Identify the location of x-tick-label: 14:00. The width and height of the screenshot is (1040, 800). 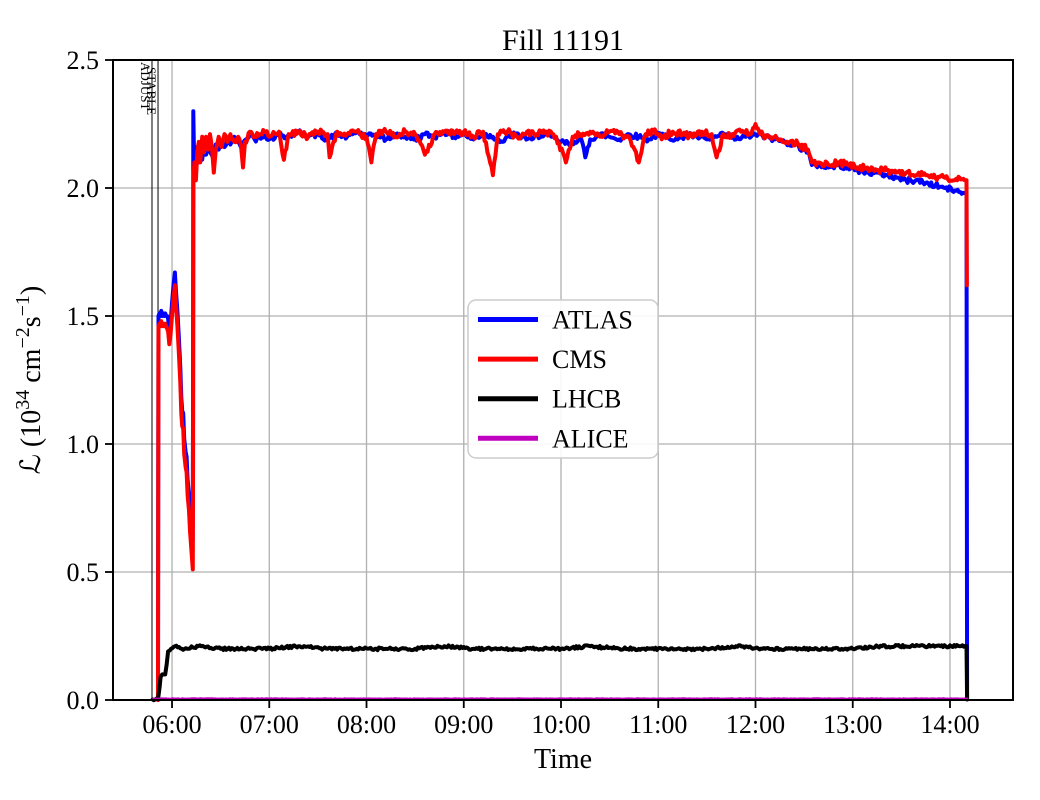
(949, 724).